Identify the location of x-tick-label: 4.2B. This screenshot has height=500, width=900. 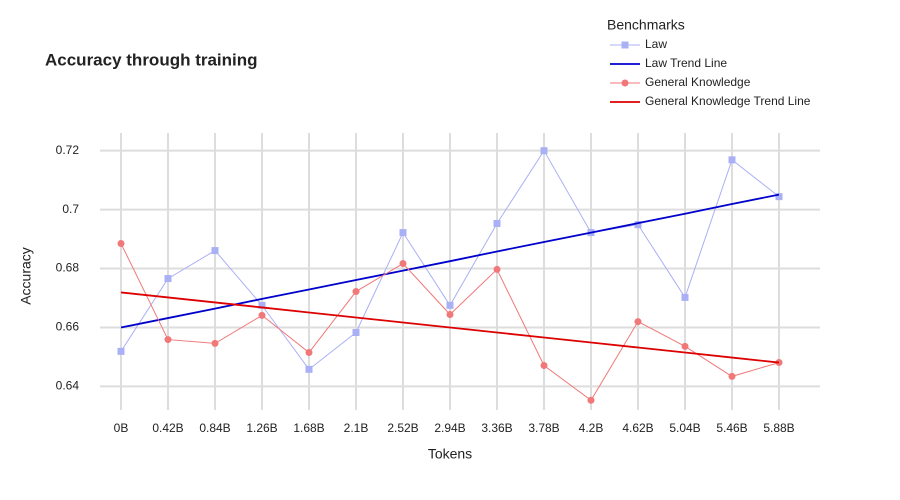
(591, 428).